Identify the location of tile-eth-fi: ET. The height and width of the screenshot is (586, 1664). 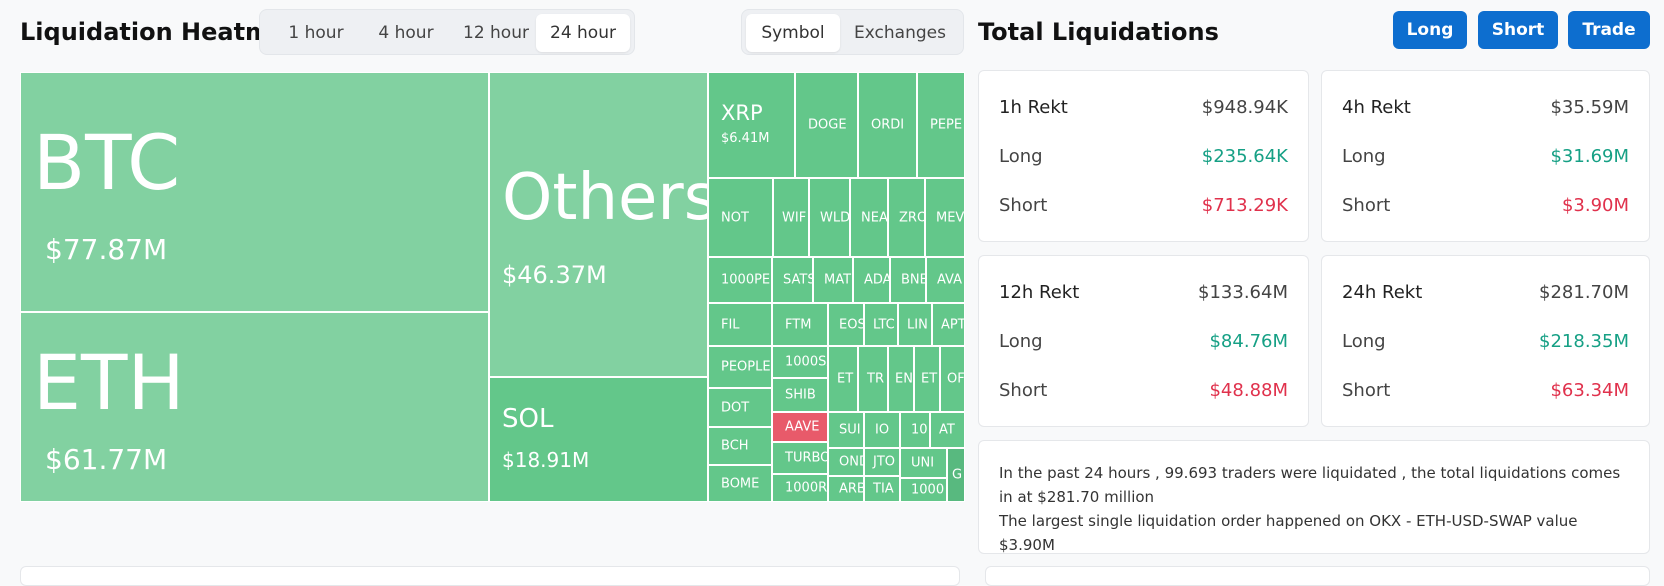
(927, 379).